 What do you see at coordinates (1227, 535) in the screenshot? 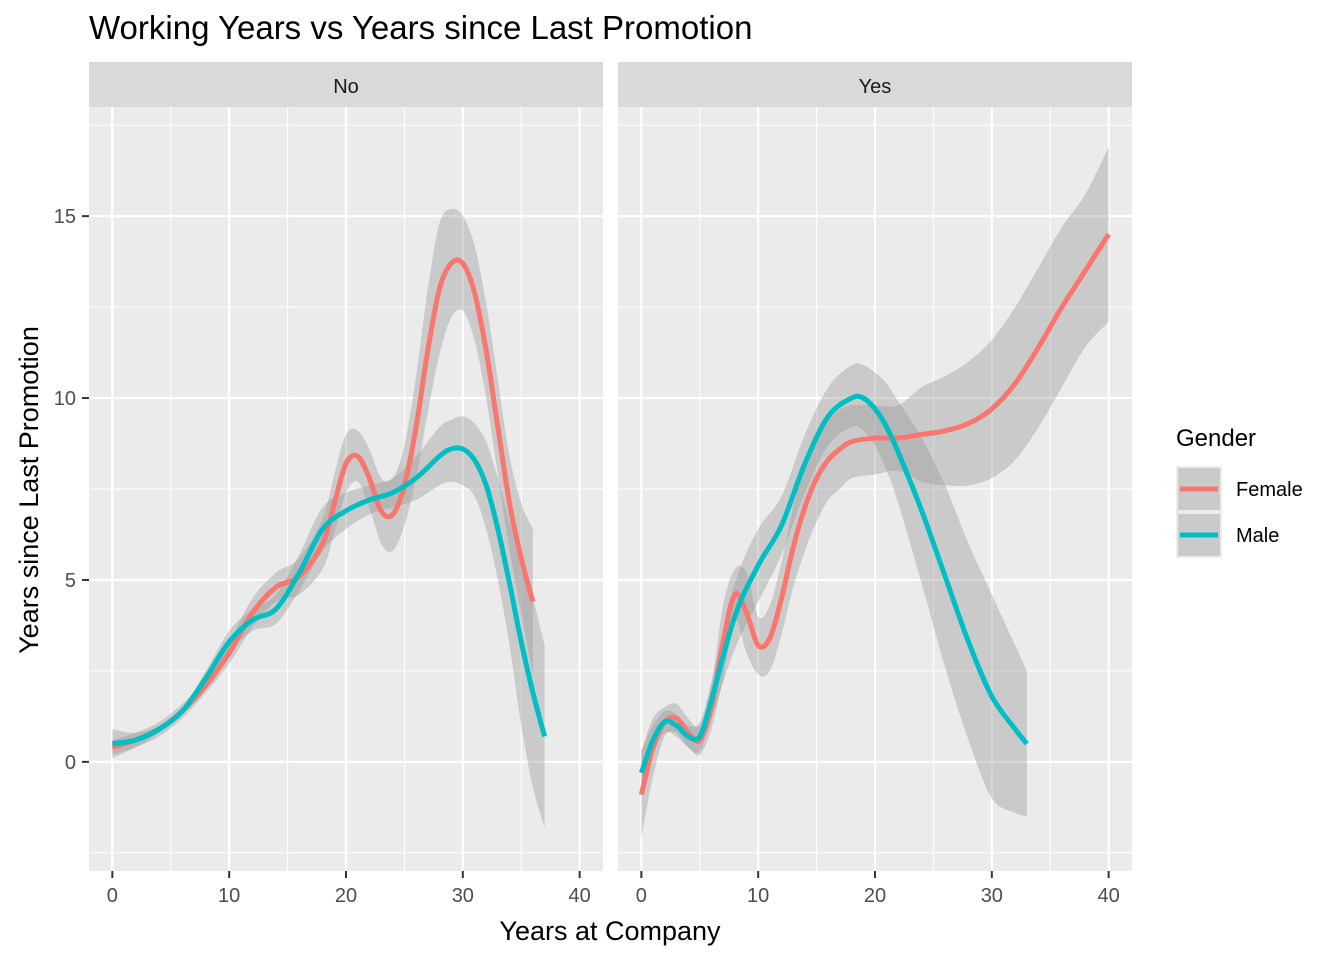
I see `legend-item-male: Male` at bounding box center [1227, 535].